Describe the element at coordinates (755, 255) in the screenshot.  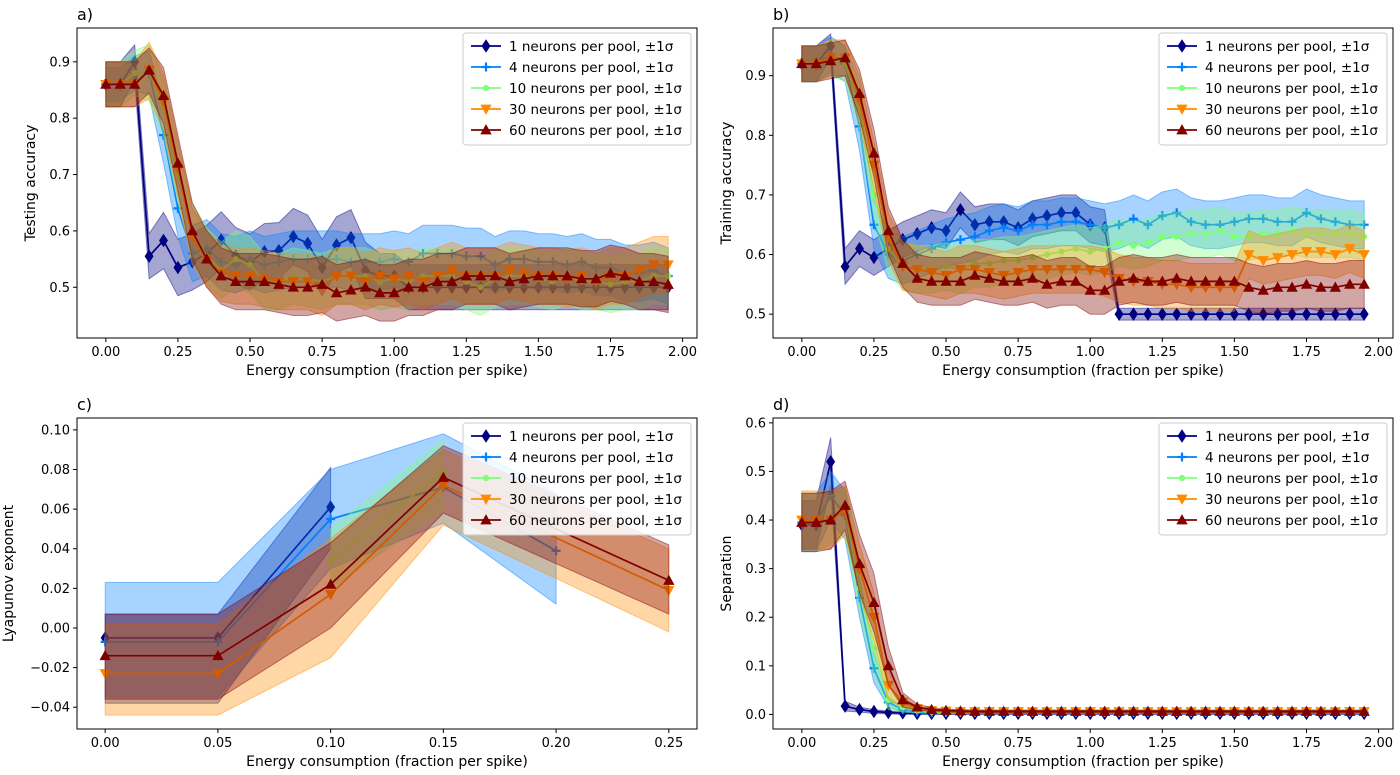
I see `y-tick-label: 0.6` at that location.